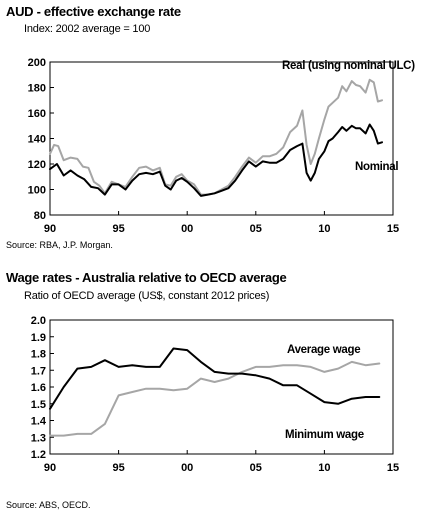 The height and width of the screenshot is (514, 428). Describe the element at coordinates (38, 455) in the screenshot. I see `y-tick-label: 1.2` at that location.